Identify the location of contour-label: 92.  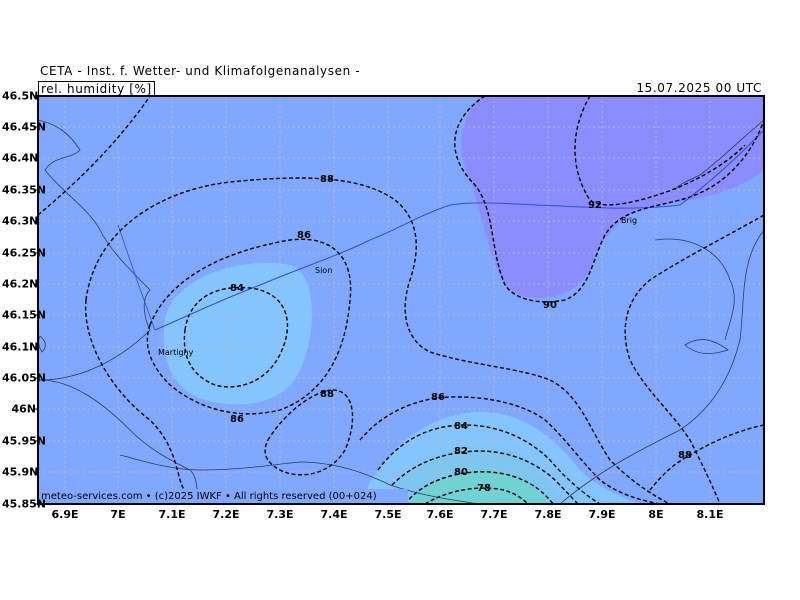
(595, 205).